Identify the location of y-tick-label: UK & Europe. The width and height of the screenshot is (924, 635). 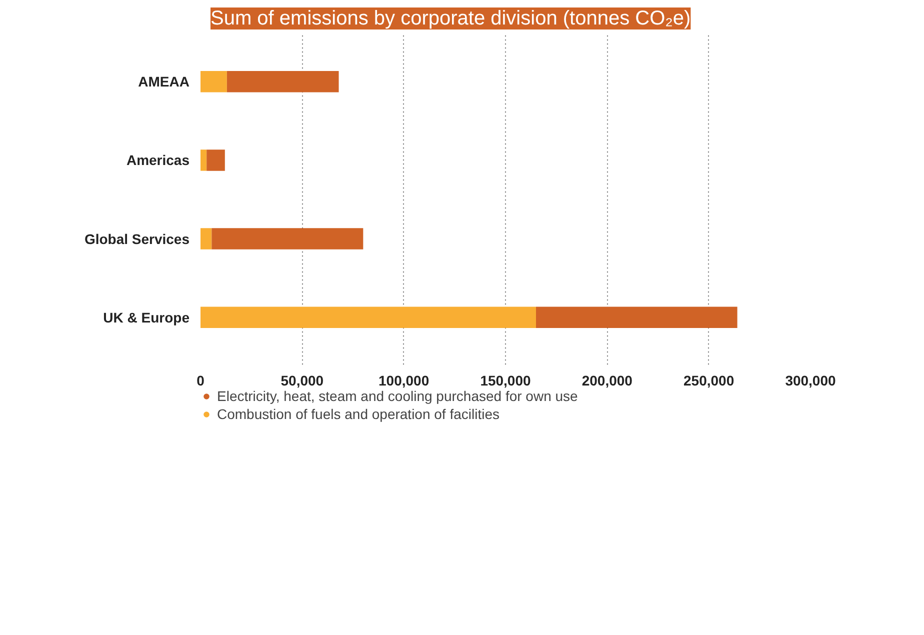
(146, 317).